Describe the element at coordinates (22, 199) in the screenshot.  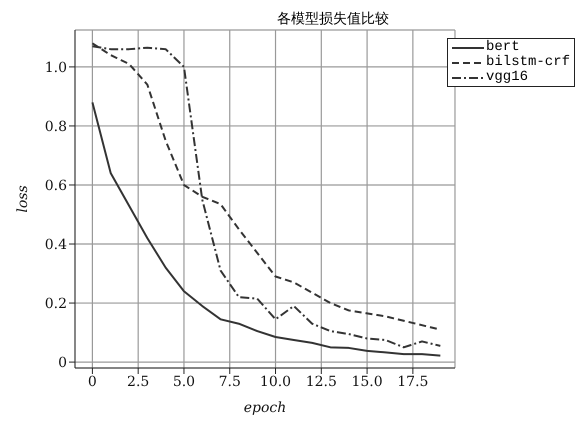
I see `y-axis-title: loss` at that location.